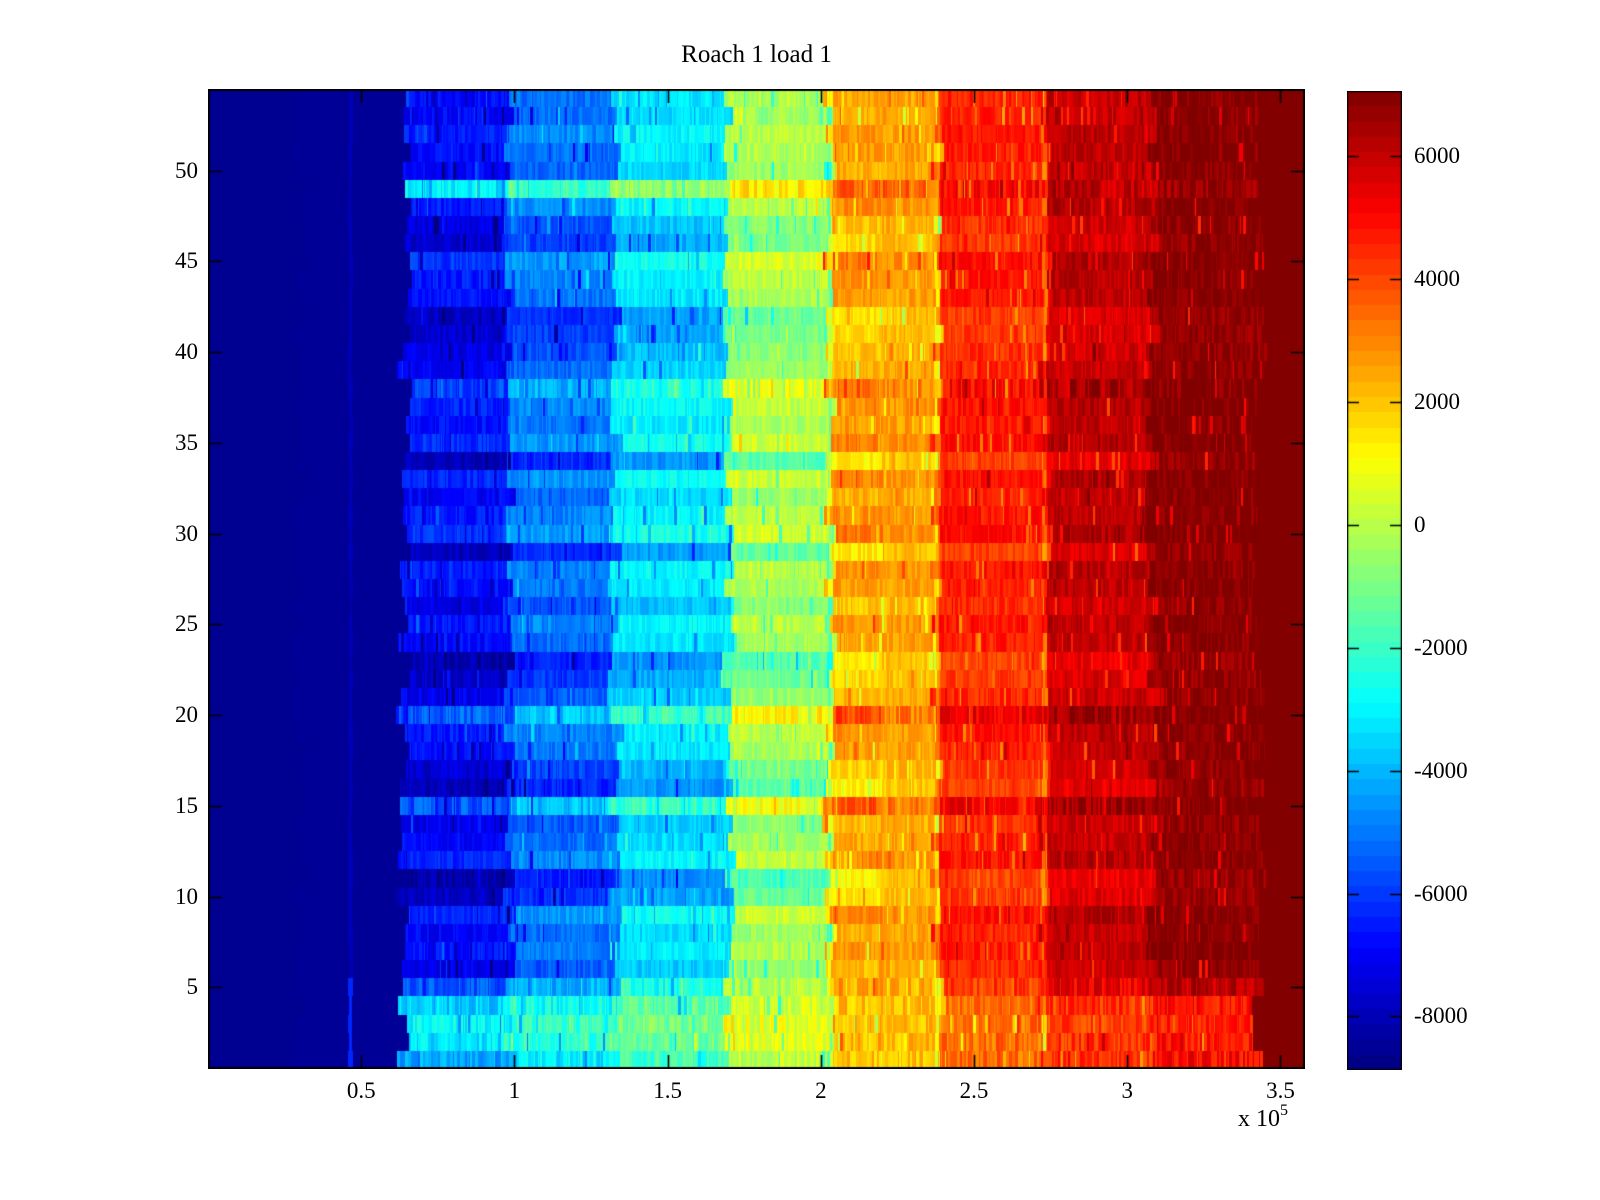 The image size is (1600, 1200). I want to click on y-tick-label: 30, so click(186, 533).